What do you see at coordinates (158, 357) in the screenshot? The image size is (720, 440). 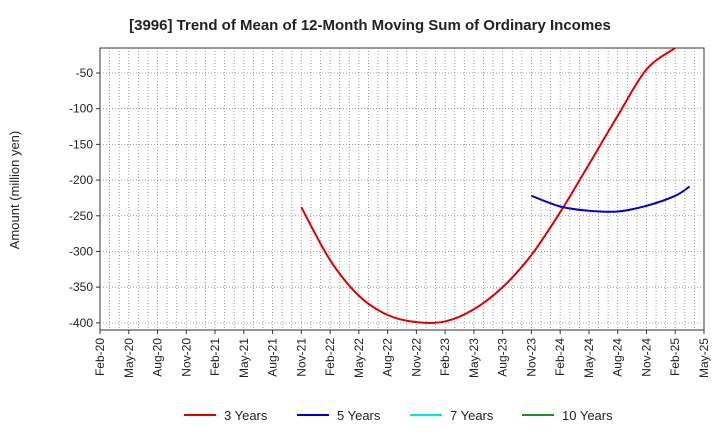 I see `x-tick-label: Aug-20` at bounding box center [158, 357].